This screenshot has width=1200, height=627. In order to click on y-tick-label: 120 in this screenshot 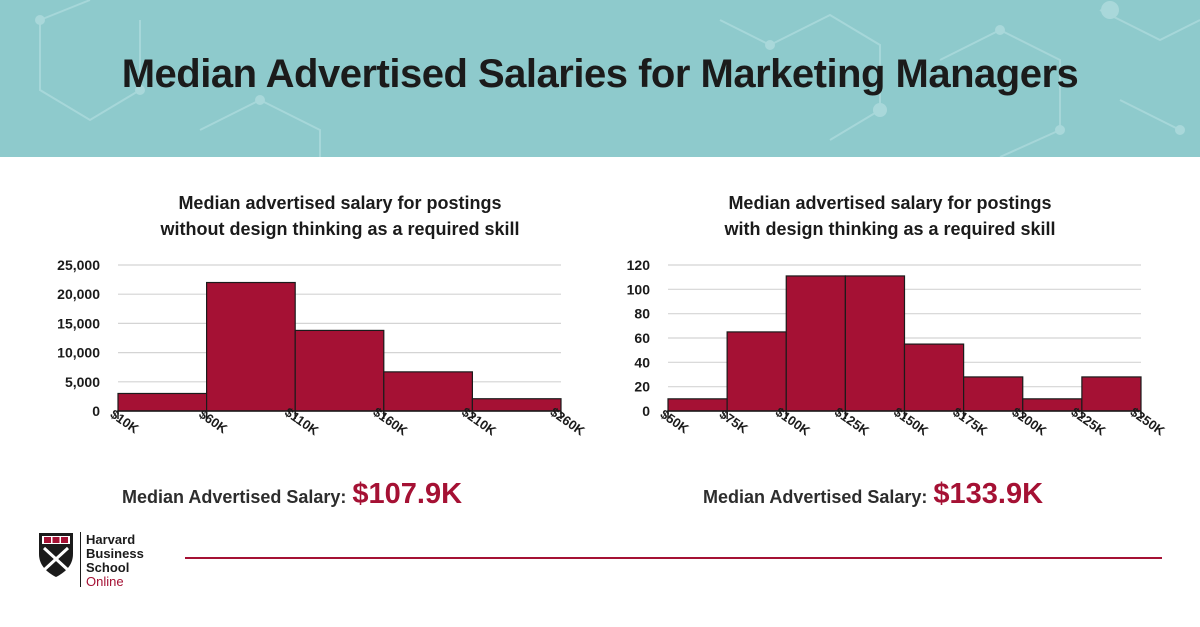, I will do `click(639, 265)`.